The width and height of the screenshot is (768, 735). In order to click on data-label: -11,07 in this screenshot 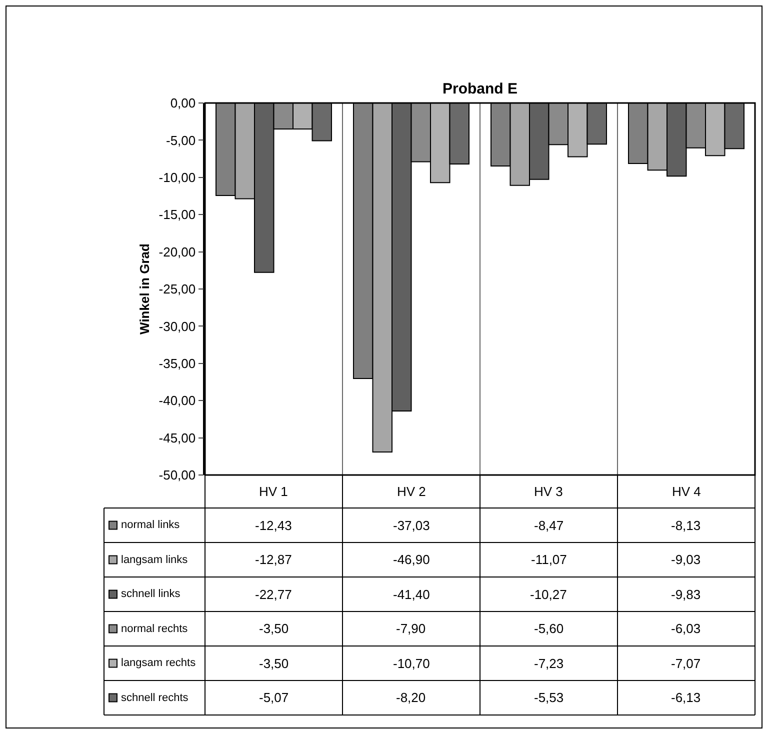, I will do `click(549, 559)`.